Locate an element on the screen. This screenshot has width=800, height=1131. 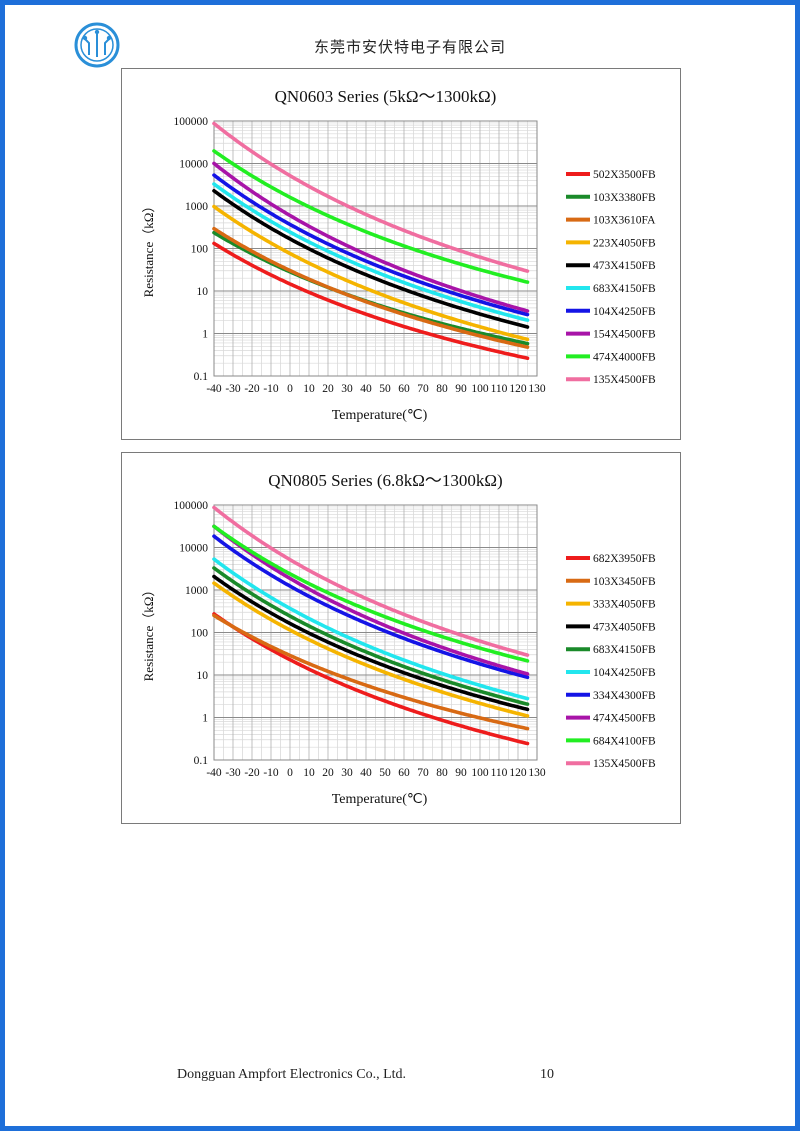
legend-label: 502X3500FB is located at coordinates (624, 175).